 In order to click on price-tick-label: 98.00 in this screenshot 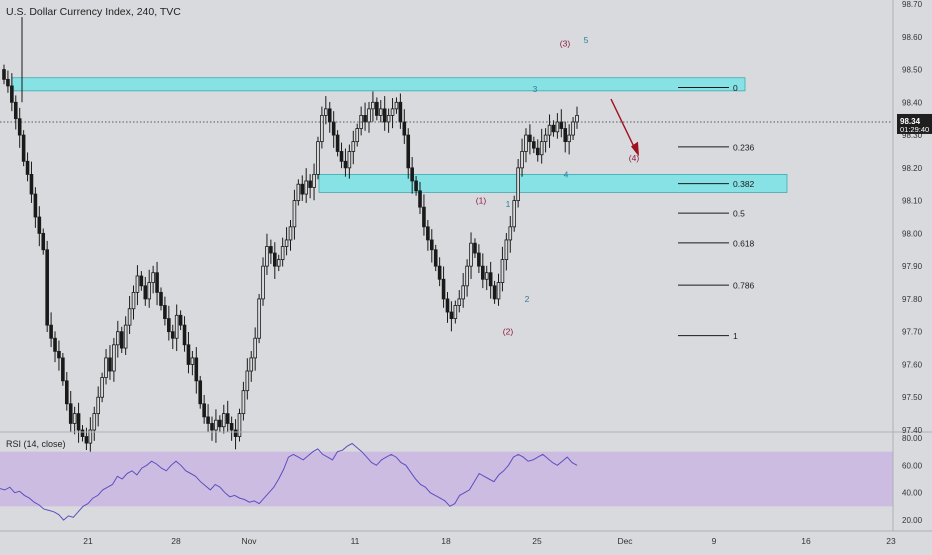, I will do `click(912, 233)`.